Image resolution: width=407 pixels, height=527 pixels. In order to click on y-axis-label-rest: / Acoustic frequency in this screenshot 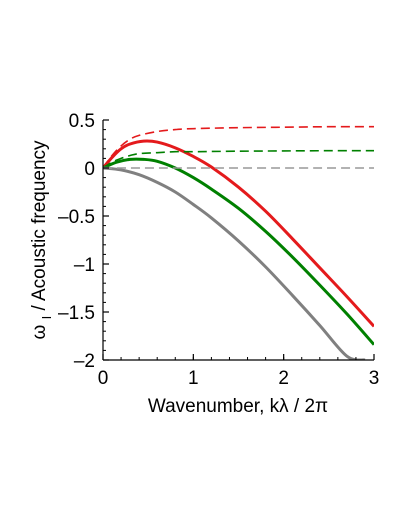, I will do `click(39, 225)`.